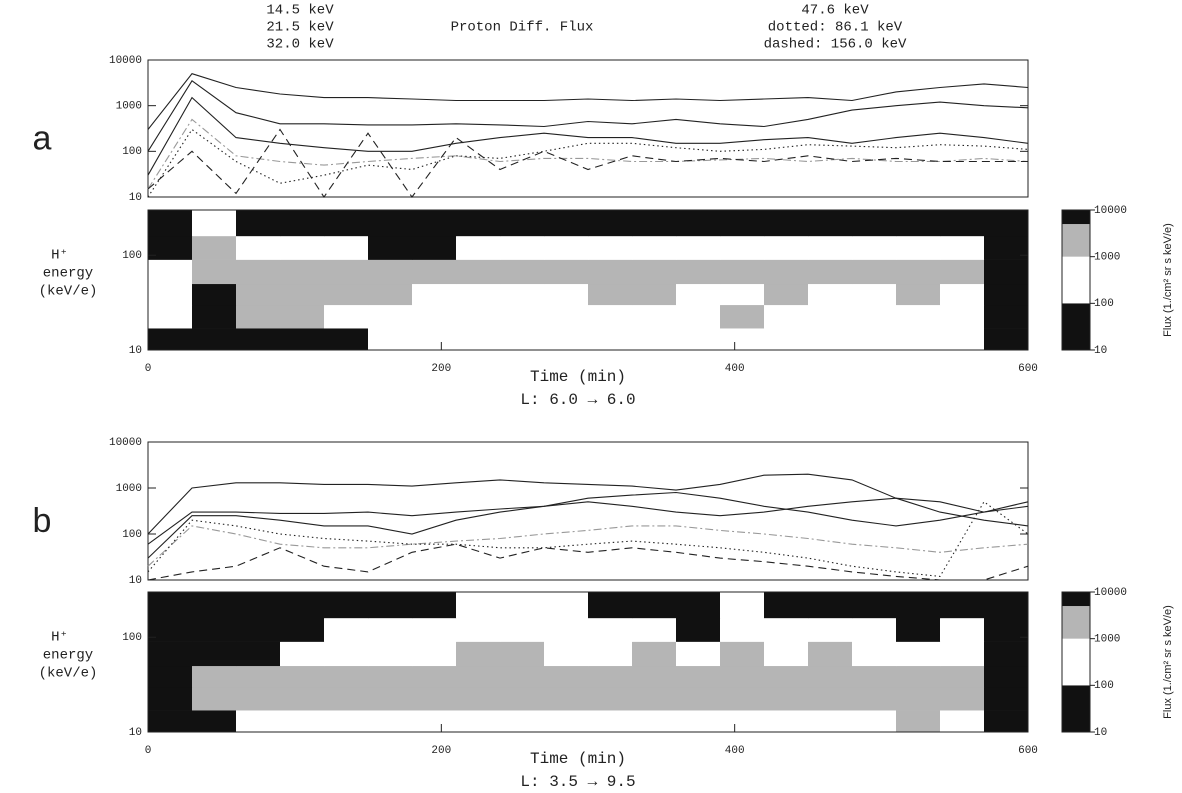 The height and width of the screenshot is (793, 1182). What do you see at coordinates (735, 369) in the screenshot?
I see `x-tick-label: 400` at bounding box center [735, 369].